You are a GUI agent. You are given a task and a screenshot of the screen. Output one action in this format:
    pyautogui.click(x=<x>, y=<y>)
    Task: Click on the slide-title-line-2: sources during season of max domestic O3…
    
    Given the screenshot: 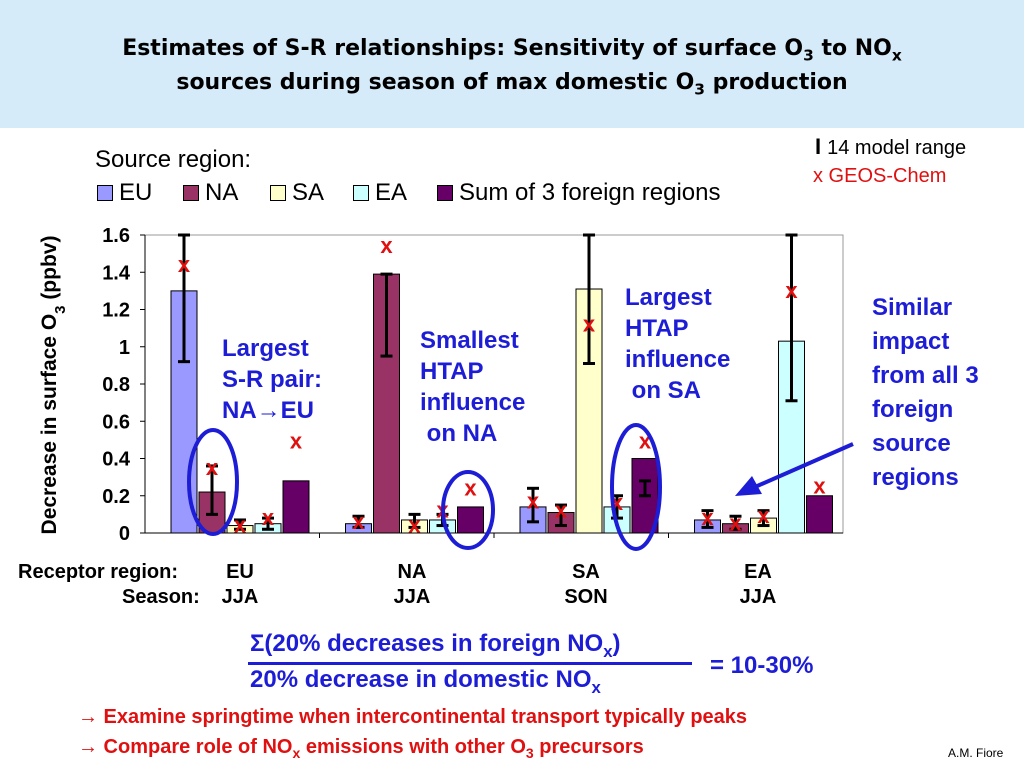 What is the action you would take?
    pyautogui.click(x=512, y=84)
    